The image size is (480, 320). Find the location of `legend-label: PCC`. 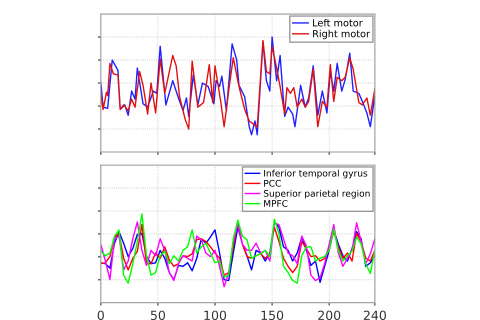

legend-label: PCC is located at coordinates (272, 183).